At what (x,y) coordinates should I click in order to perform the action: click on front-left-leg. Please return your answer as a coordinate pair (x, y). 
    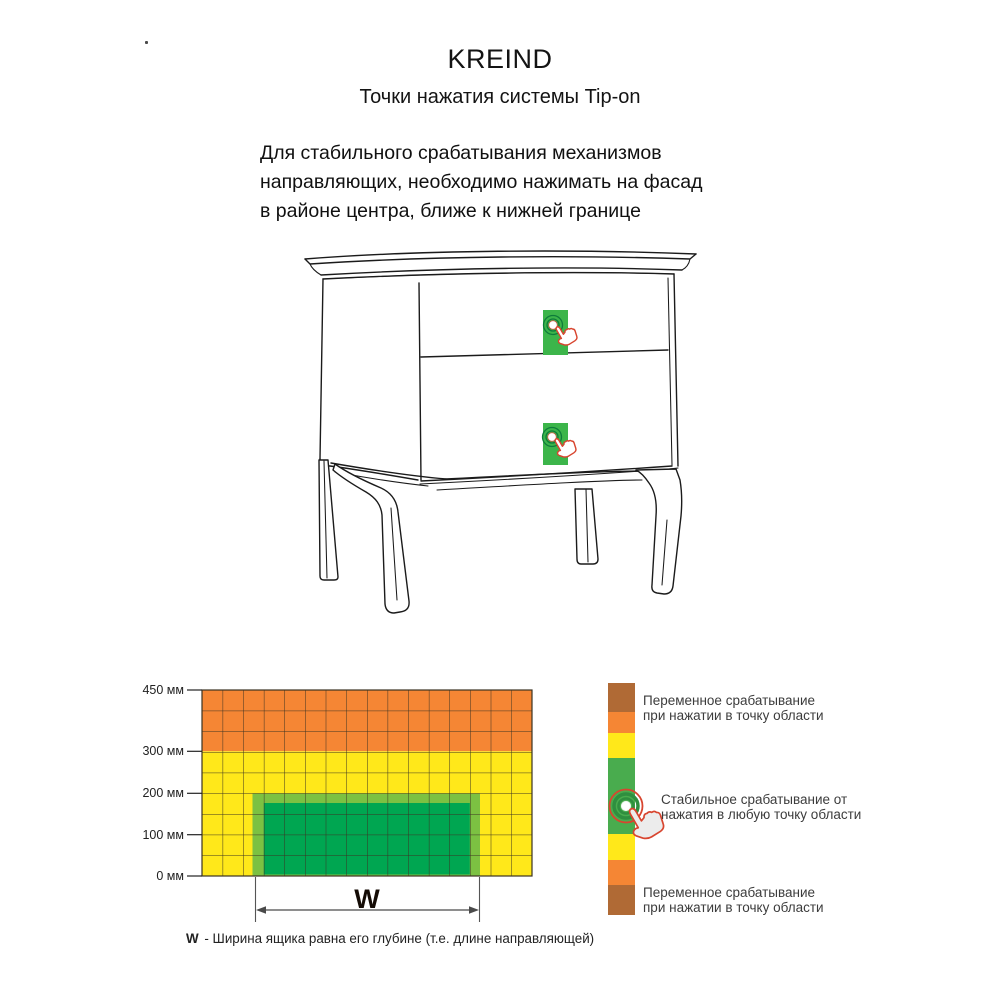
    Looking at the image, I should click on (371, 538).